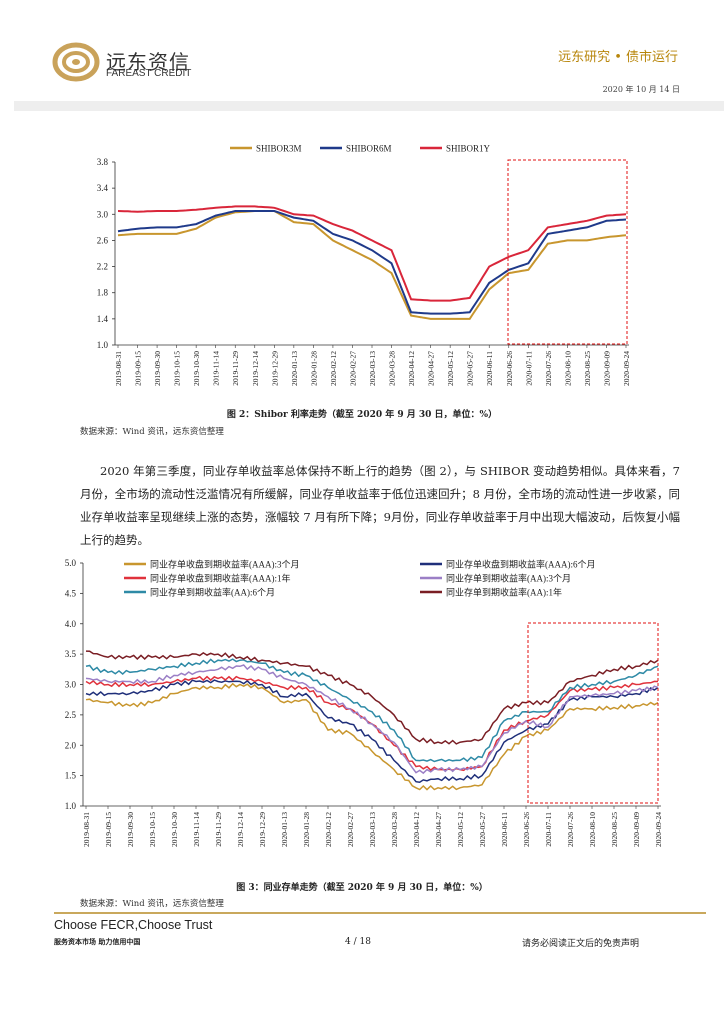  What do you see at coordinates (220, 578) in the screenshot?
I see `legend-label: 同业存单收盘到期收益率(AAA):1年` at bounding box center [220, 578].